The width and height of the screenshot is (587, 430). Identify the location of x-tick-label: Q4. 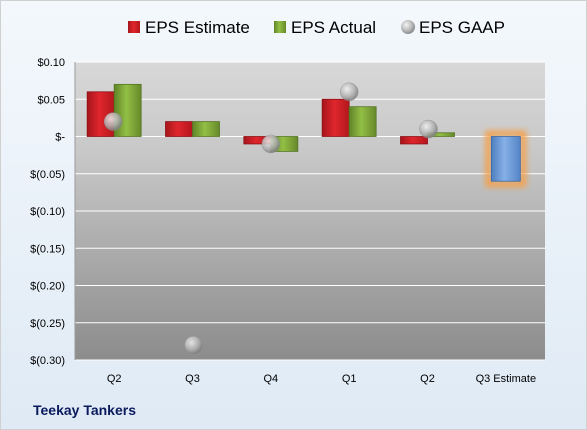
(270, 379).